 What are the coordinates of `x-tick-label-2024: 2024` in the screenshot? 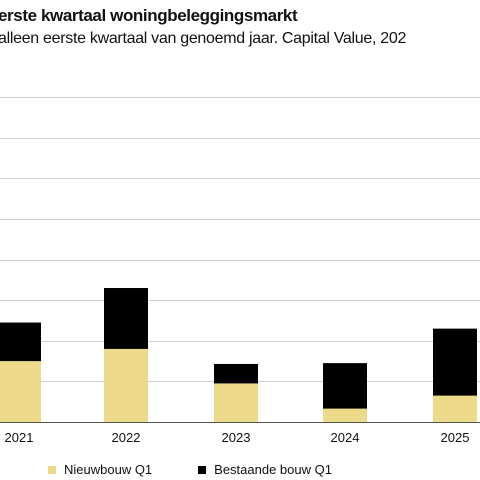 It's located at (345, 437).